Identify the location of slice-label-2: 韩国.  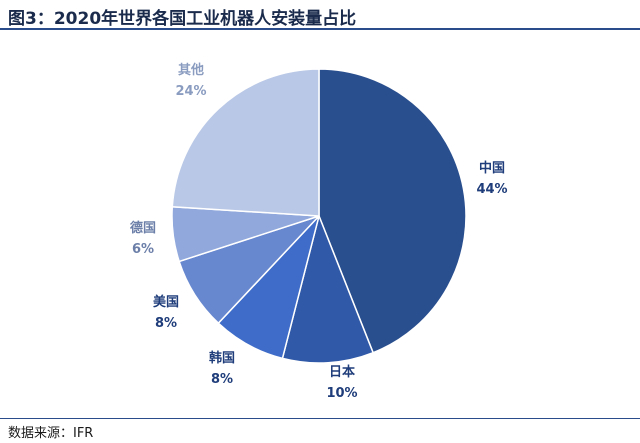
(222, 358).